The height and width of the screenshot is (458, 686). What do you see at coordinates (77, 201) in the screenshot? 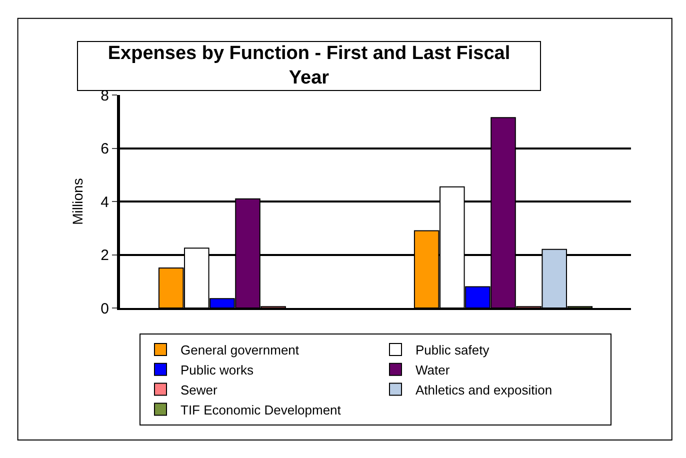
I see `y-axis-title: Millions` at bounding box center [77, 201].